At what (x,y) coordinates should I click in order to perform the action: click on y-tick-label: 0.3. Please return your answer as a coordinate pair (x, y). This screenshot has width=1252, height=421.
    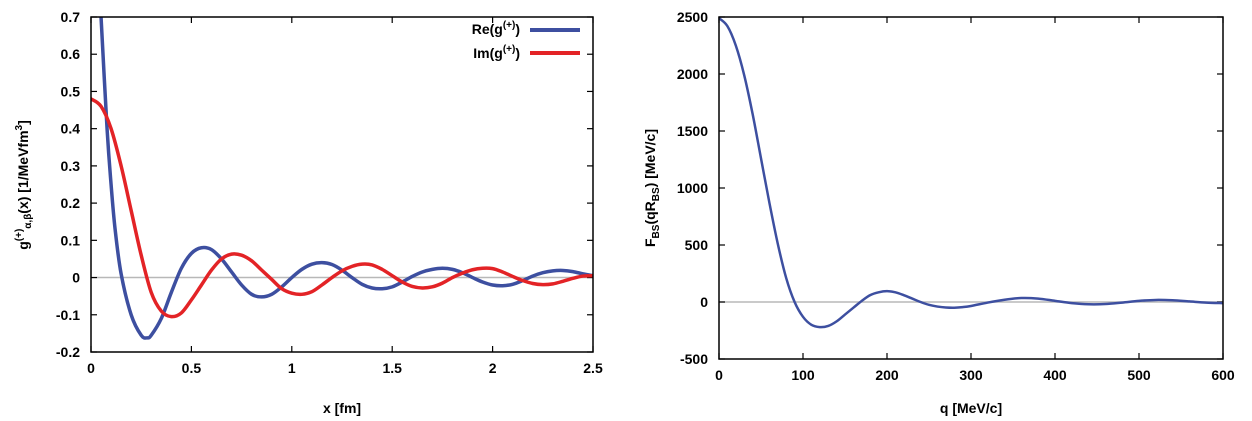
    Looking at the image, I should click on (71, 166).